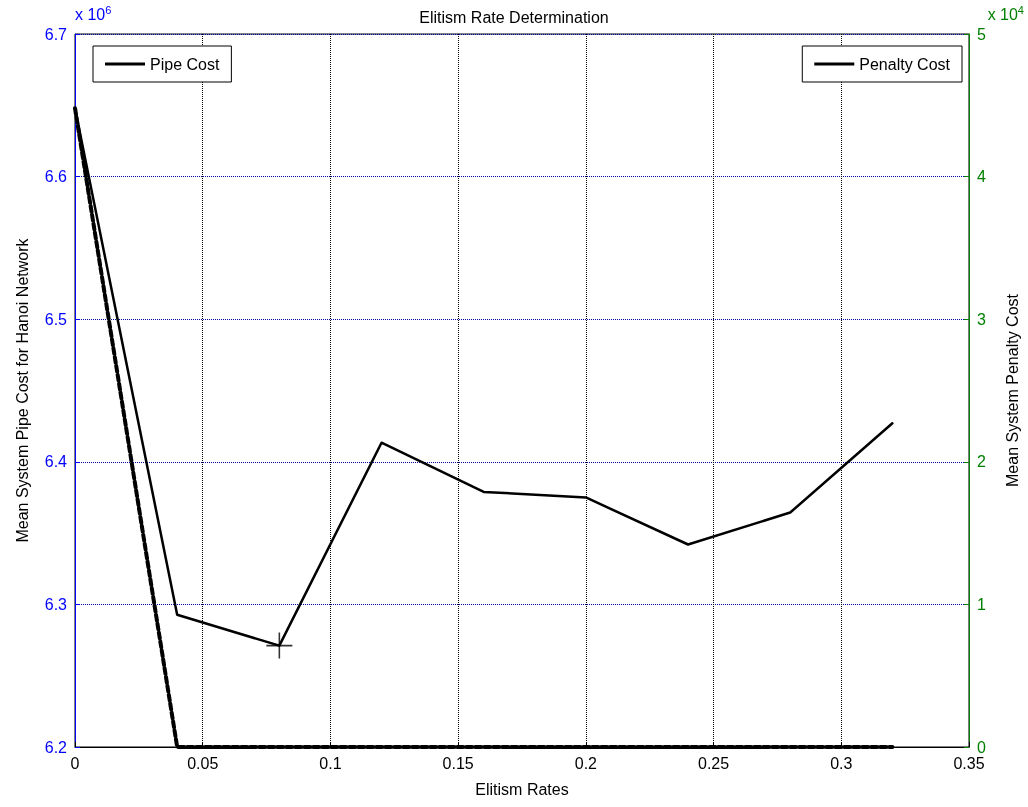 The width and height of the screenshot is (1028, 807). Describe the element at coordinates (56, 34) in the screenshot. I see `y-tick-label: 6.7` at that location.